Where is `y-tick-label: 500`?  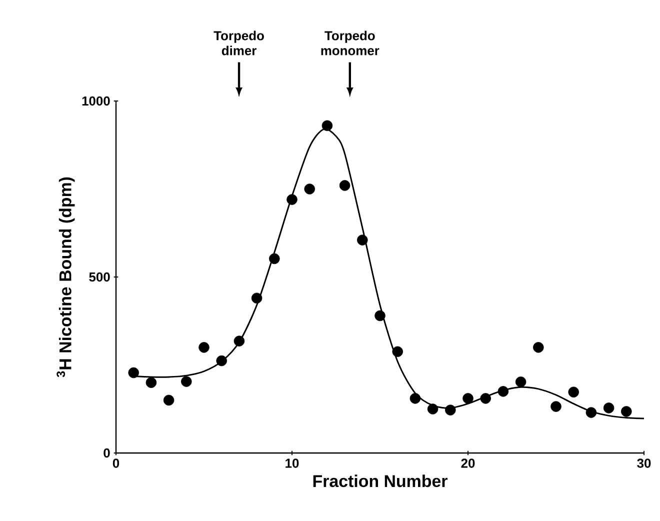 y-tick-label: 500 is located at coordinates (99, 277).